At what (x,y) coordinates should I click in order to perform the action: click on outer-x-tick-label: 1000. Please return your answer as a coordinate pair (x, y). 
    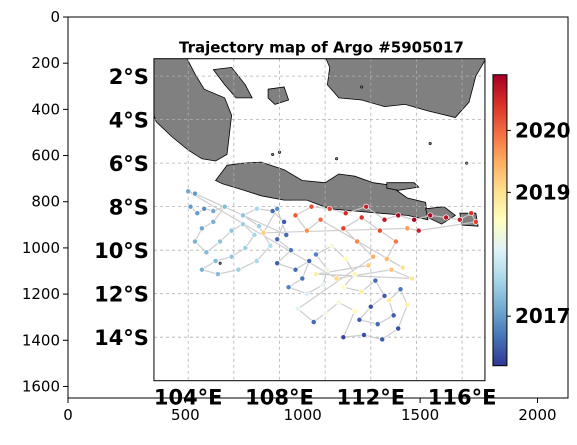
    Looking at the image, I should click on (303, 415).